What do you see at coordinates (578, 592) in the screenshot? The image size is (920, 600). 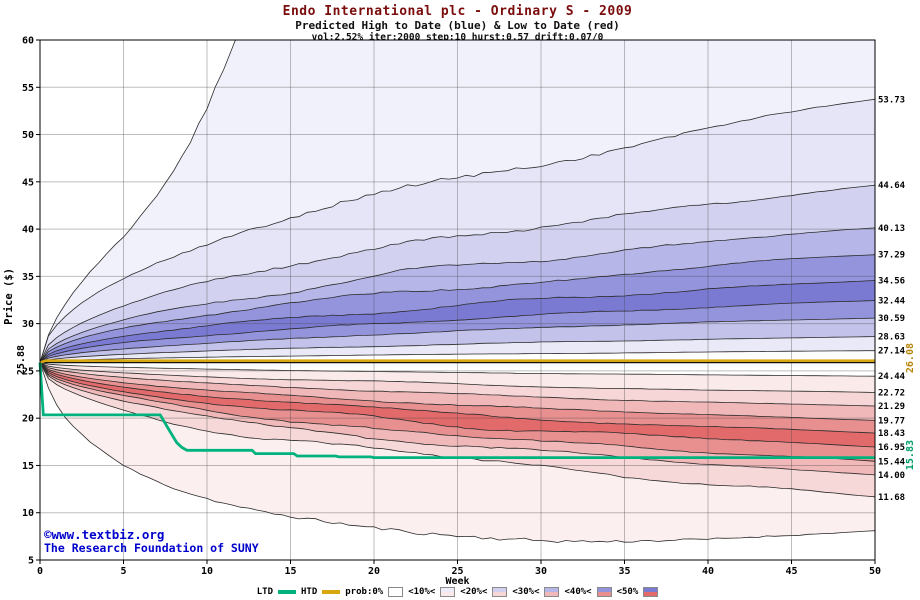 I see `legend-band-label: <40%<` at bounding box center [578, 592].